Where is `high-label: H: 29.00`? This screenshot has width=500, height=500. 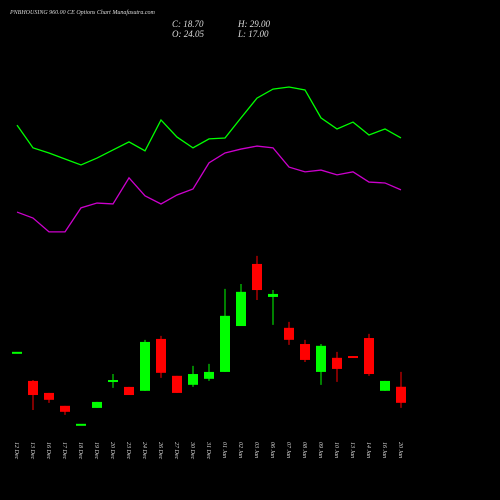
high-label: H: 29.00 is located at coordinates (253, 24).